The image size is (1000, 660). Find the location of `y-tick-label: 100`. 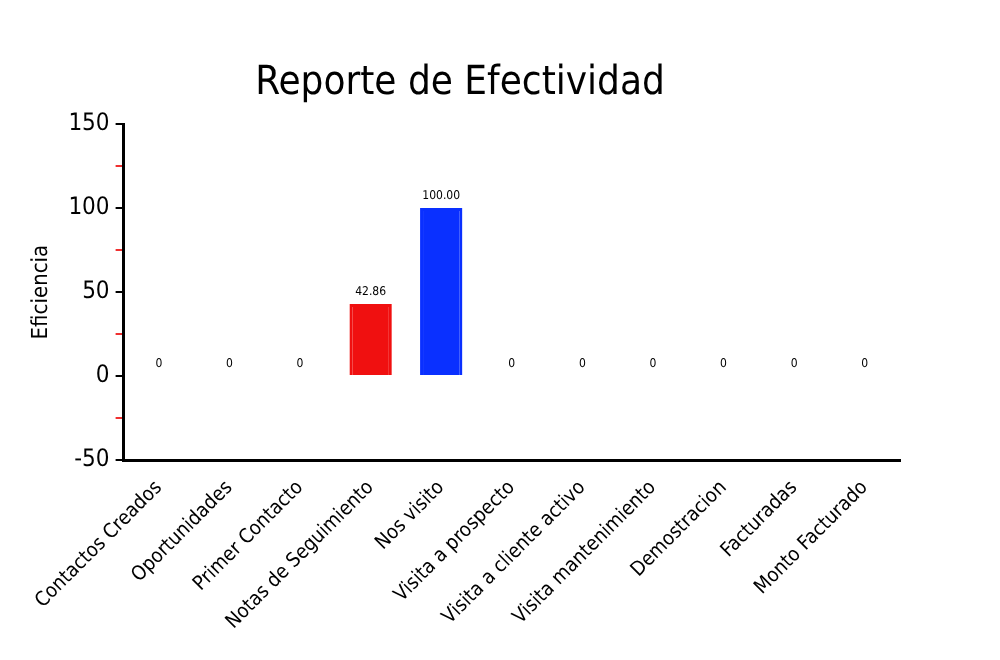

y-tick-label: 100 is located at coordinates (89, 206).